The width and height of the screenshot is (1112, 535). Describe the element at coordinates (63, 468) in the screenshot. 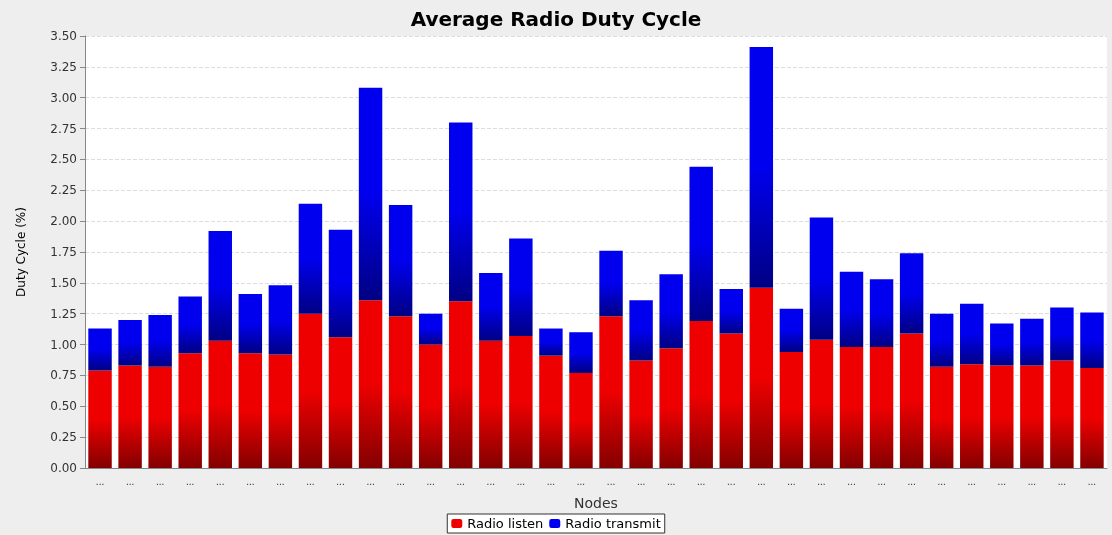

I see `y-tick-label: 0.00` at that location.